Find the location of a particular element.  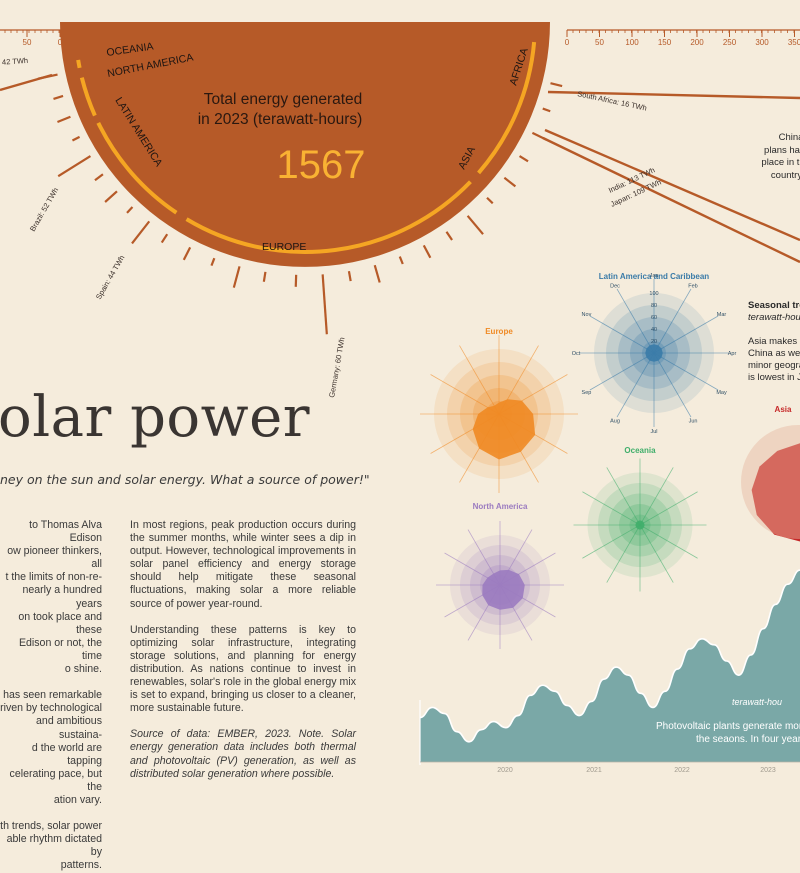

page-headline: olar power is located at coordinates (155, 417).